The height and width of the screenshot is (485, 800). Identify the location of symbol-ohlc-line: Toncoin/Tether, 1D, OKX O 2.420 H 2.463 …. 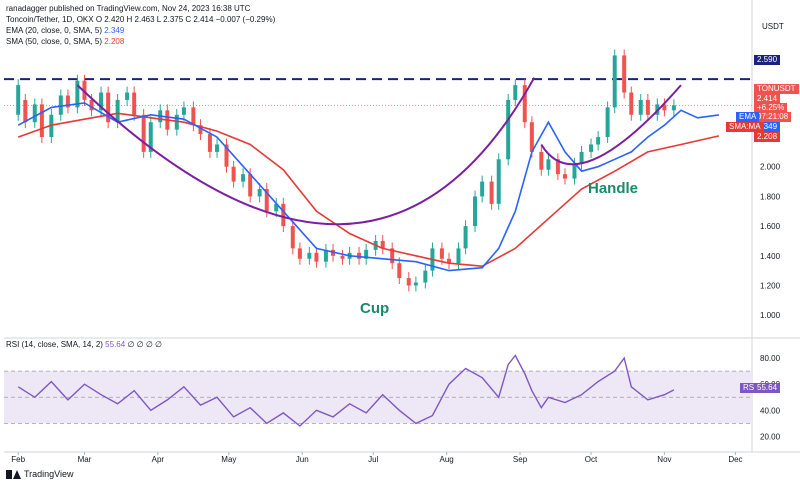
(140, 19).